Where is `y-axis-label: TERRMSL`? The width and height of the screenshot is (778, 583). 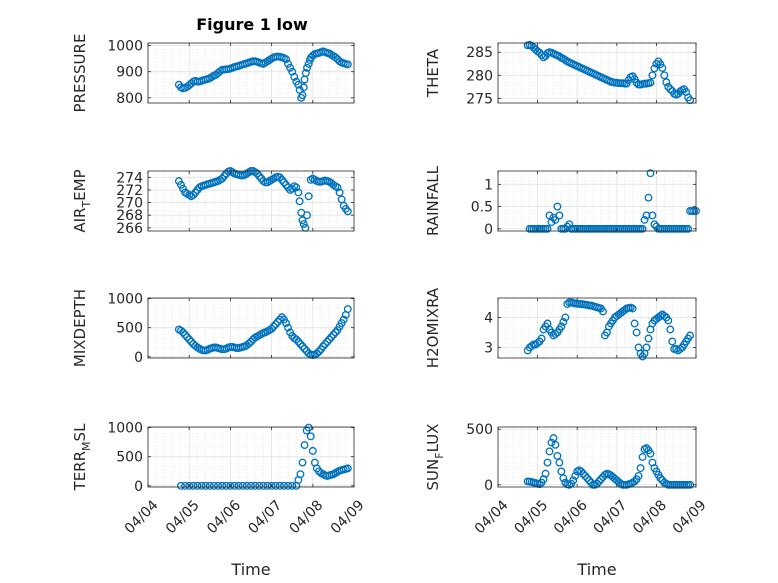
y-axis-label: TERRMSL is located at coordinates (82, 457).